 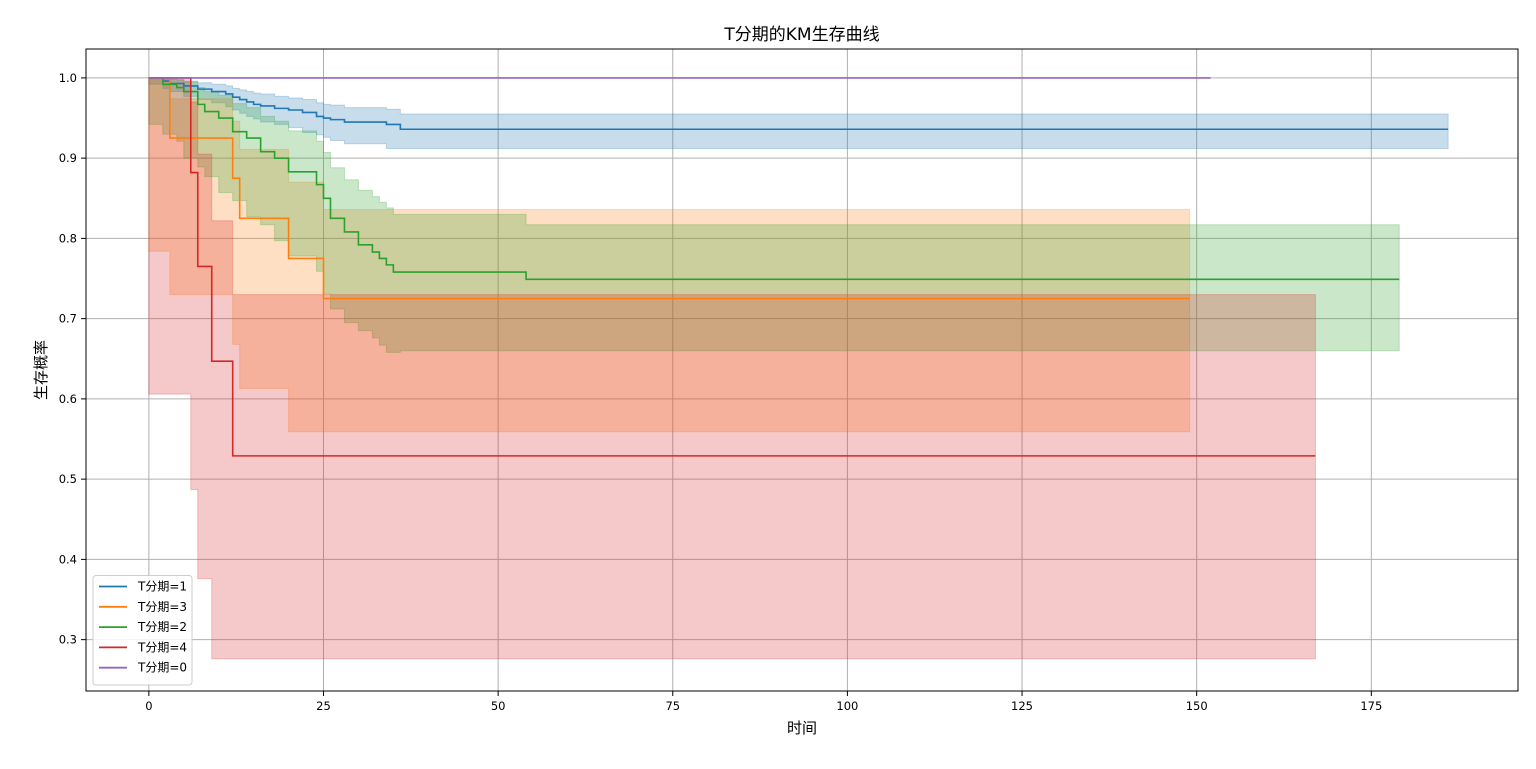 I want to click on series-0-survival-line, so click(x=798, y=104).